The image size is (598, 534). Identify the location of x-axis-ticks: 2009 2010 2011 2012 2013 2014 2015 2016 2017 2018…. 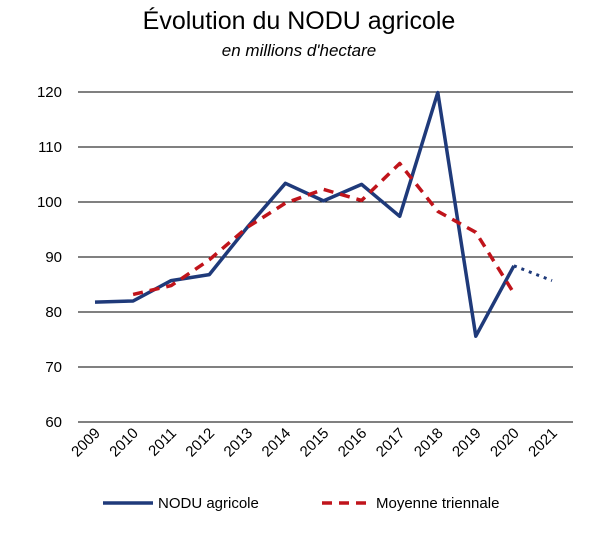
(314, 443).